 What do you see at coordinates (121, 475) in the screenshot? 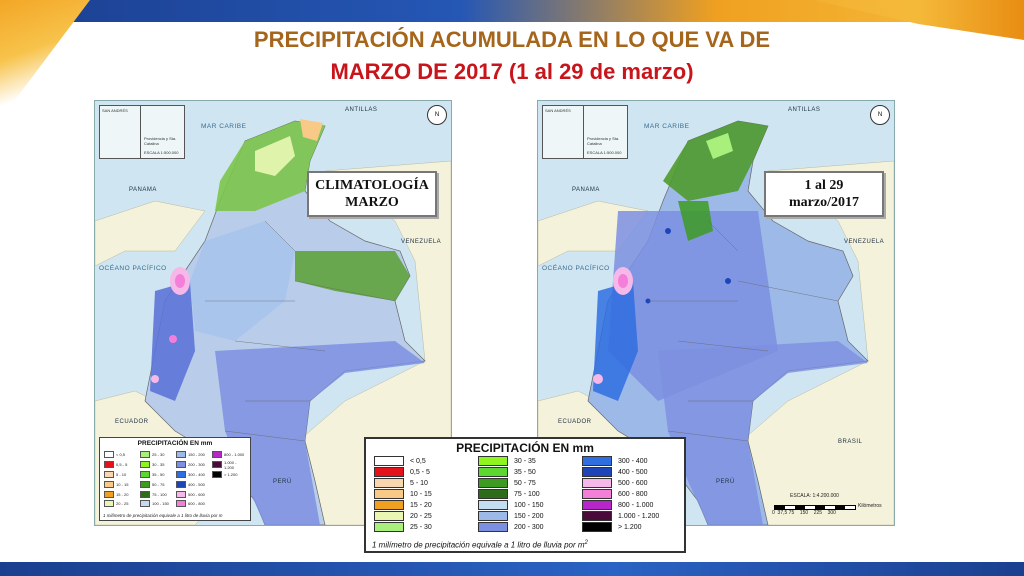
I see `legend-item-label: 5 - 10` at bounding box center [121, 475].